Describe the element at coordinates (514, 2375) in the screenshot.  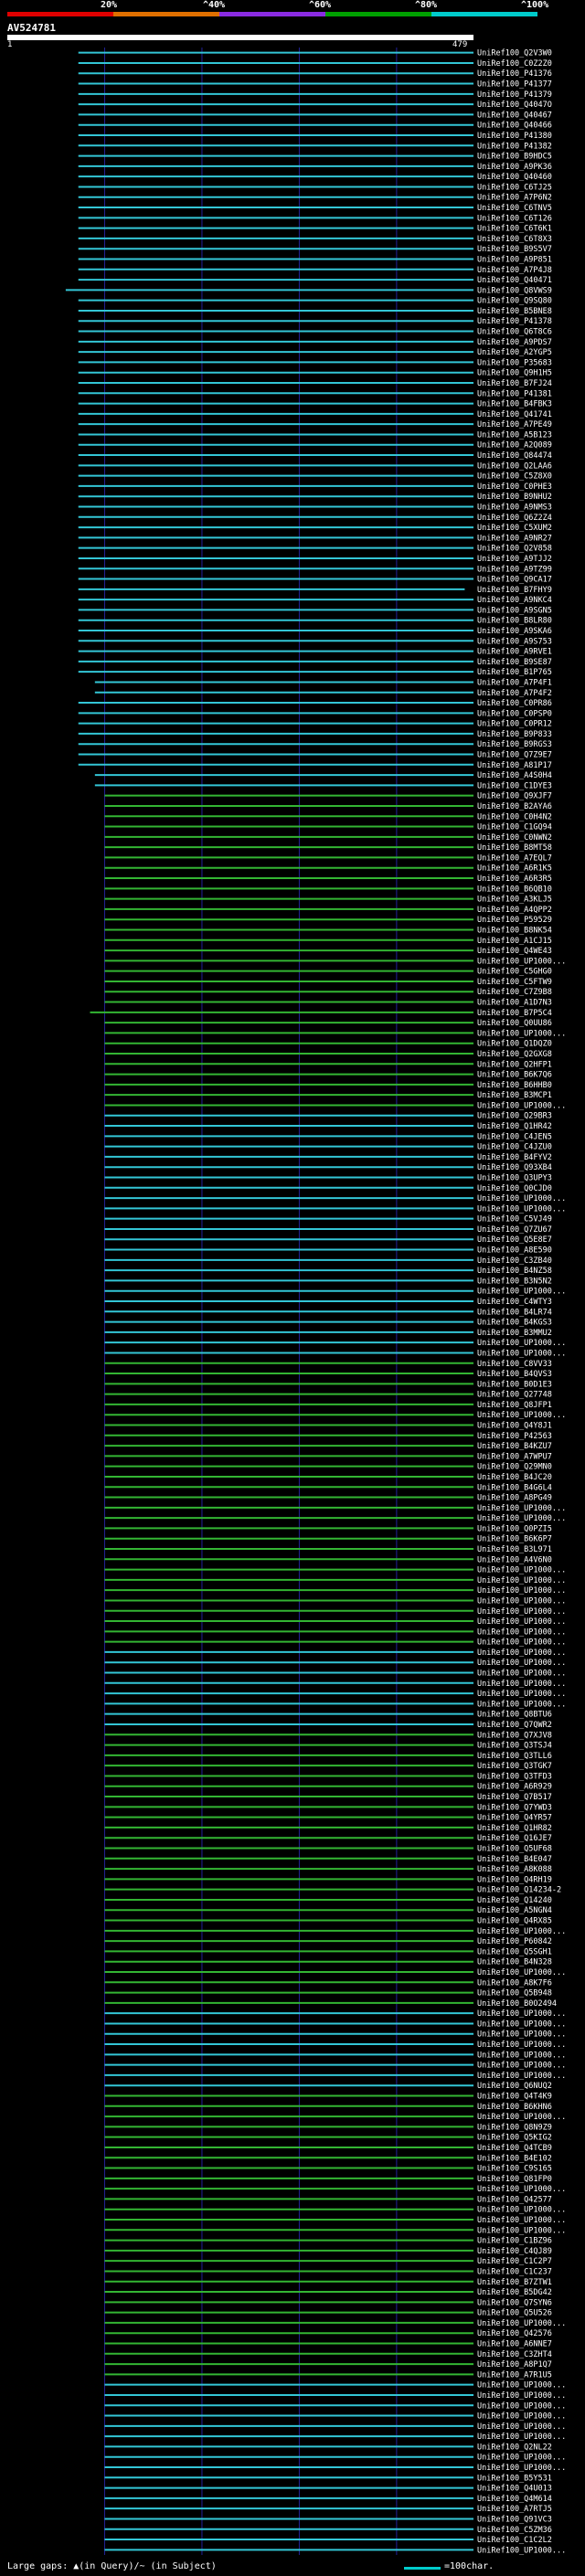
I see `hit-label: UniRef100_A7R1U5` at that location.